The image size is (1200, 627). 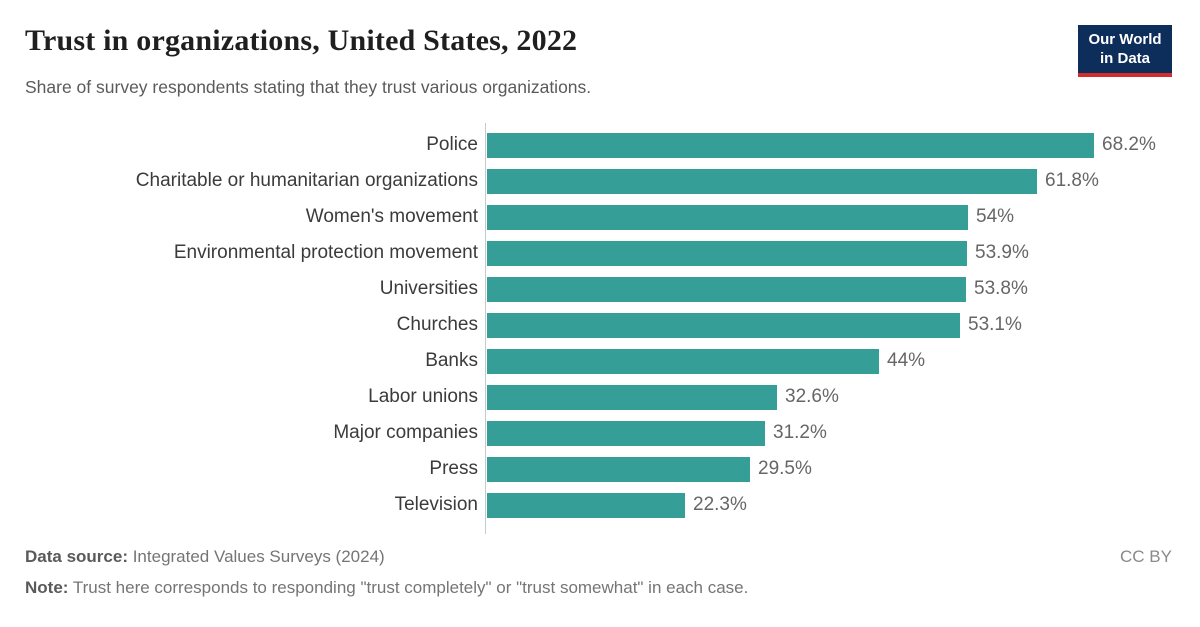 I want to click on bar-value: 53.8%, so click(x=1001, y=288).